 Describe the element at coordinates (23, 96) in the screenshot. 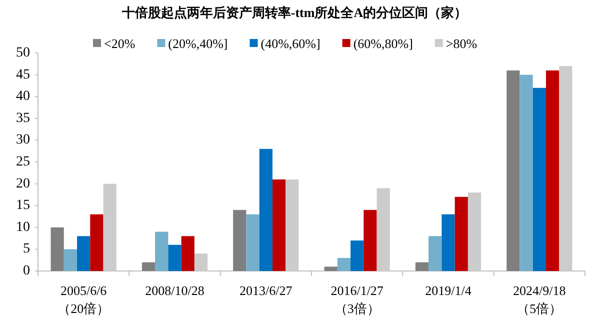

I see `ytick: 40` at that location.